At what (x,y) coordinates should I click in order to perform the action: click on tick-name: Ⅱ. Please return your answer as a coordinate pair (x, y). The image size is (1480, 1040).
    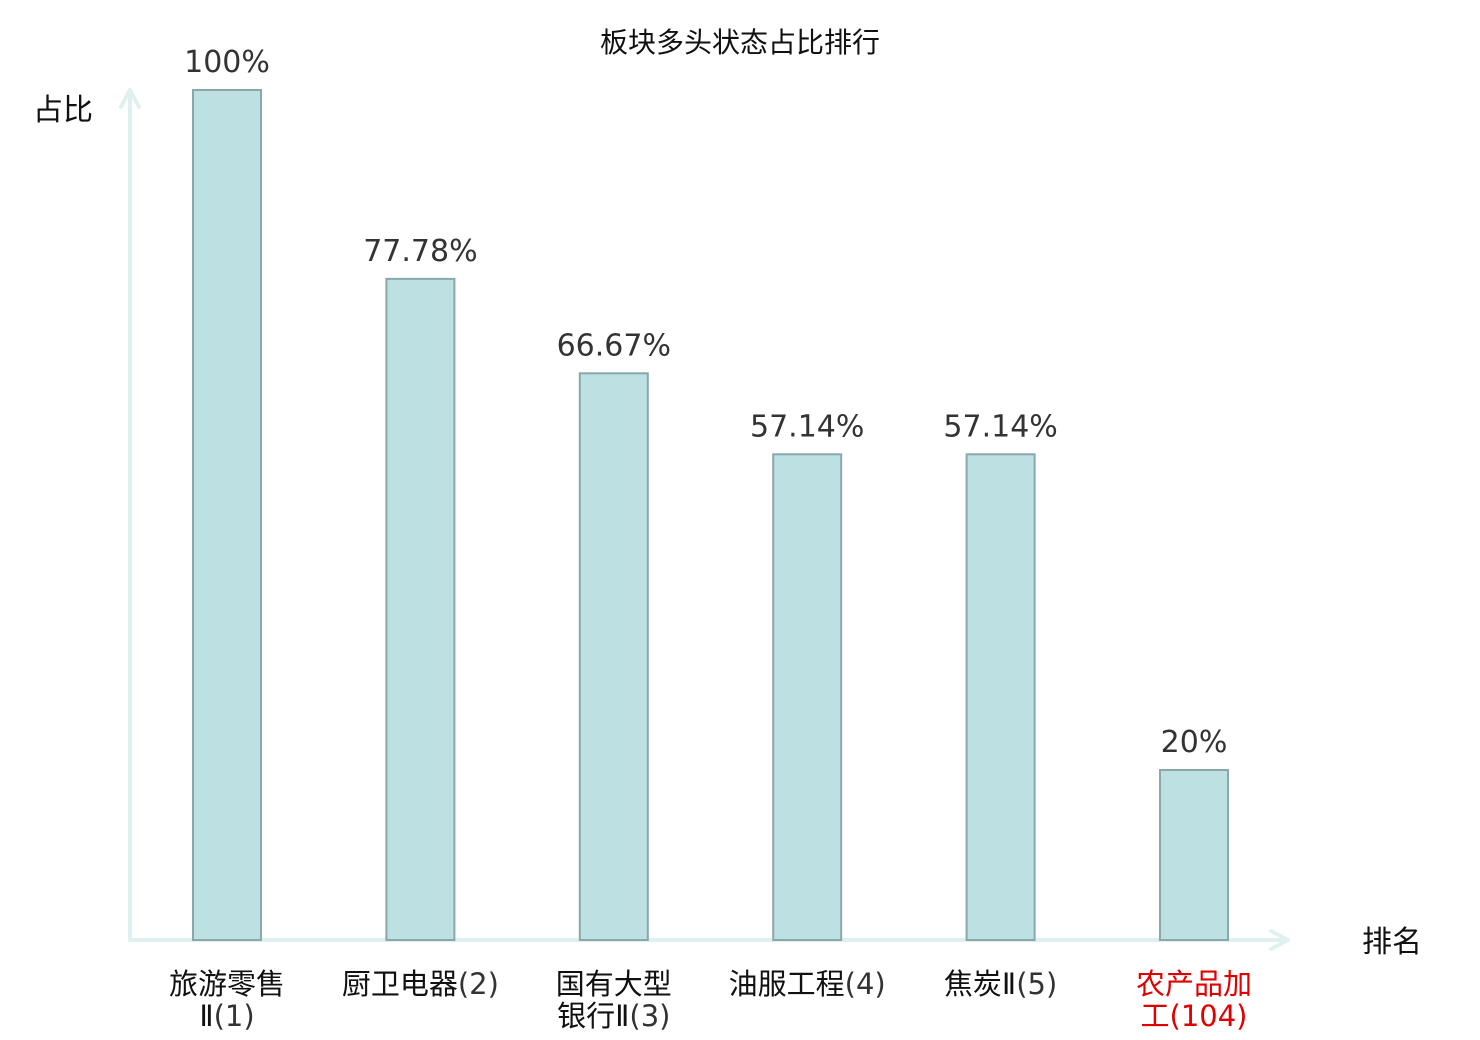
    Looking at the image, I should click on (206, 1016).